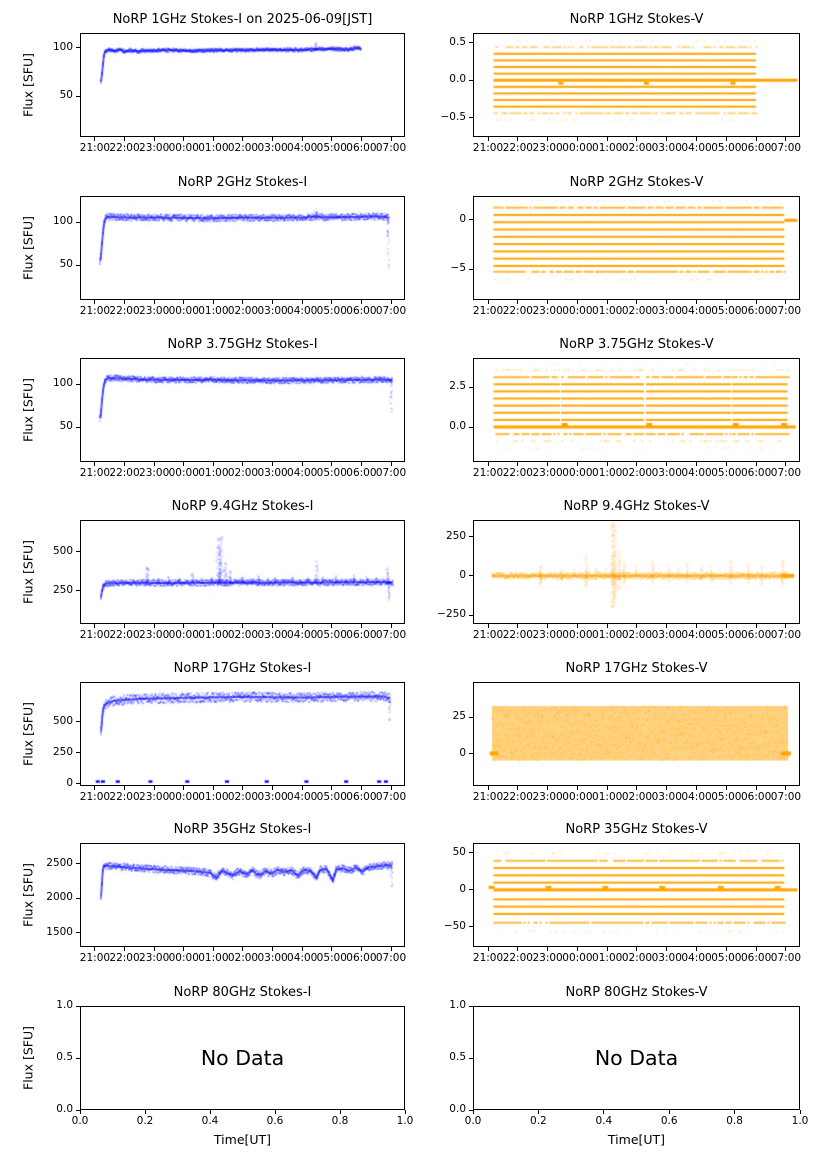 The height and width of the screenshot is (1169, 827). I want to click on y-tick-label: 1500, so click(59, 931).